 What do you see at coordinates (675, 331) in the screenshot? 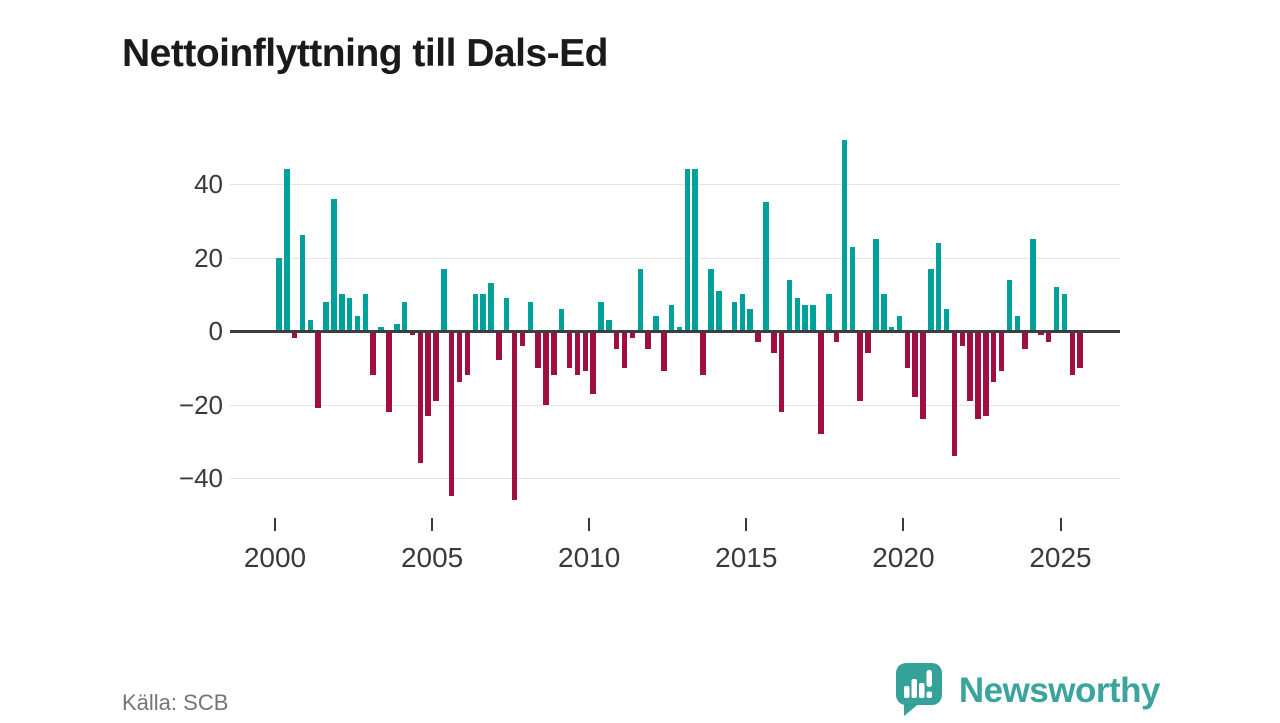
I see `zero-axis-line` at bounding box center [675, 331].